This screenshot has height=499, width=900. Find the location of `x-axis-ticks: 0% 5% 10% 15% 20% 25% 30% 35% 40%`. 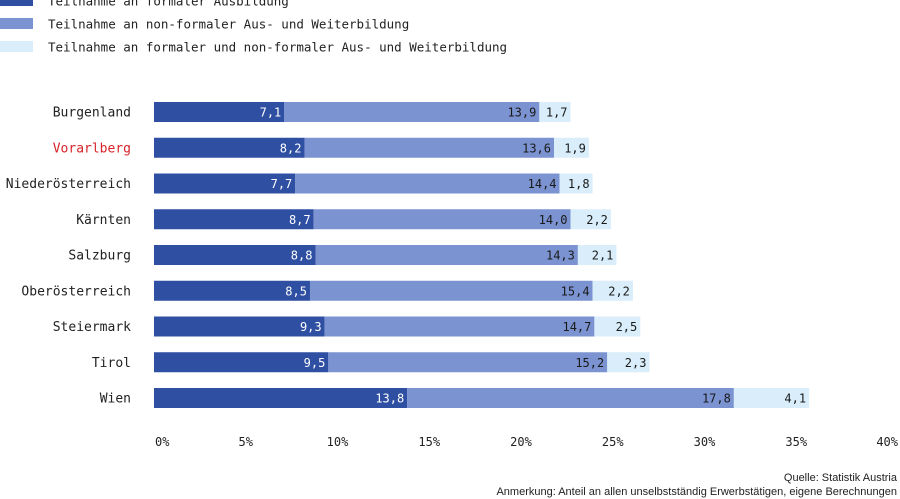

x-axis-ticks: 0% 5% 10% 15% 20% 25% 30% 35% 40% is located at coordinates (527, 442).